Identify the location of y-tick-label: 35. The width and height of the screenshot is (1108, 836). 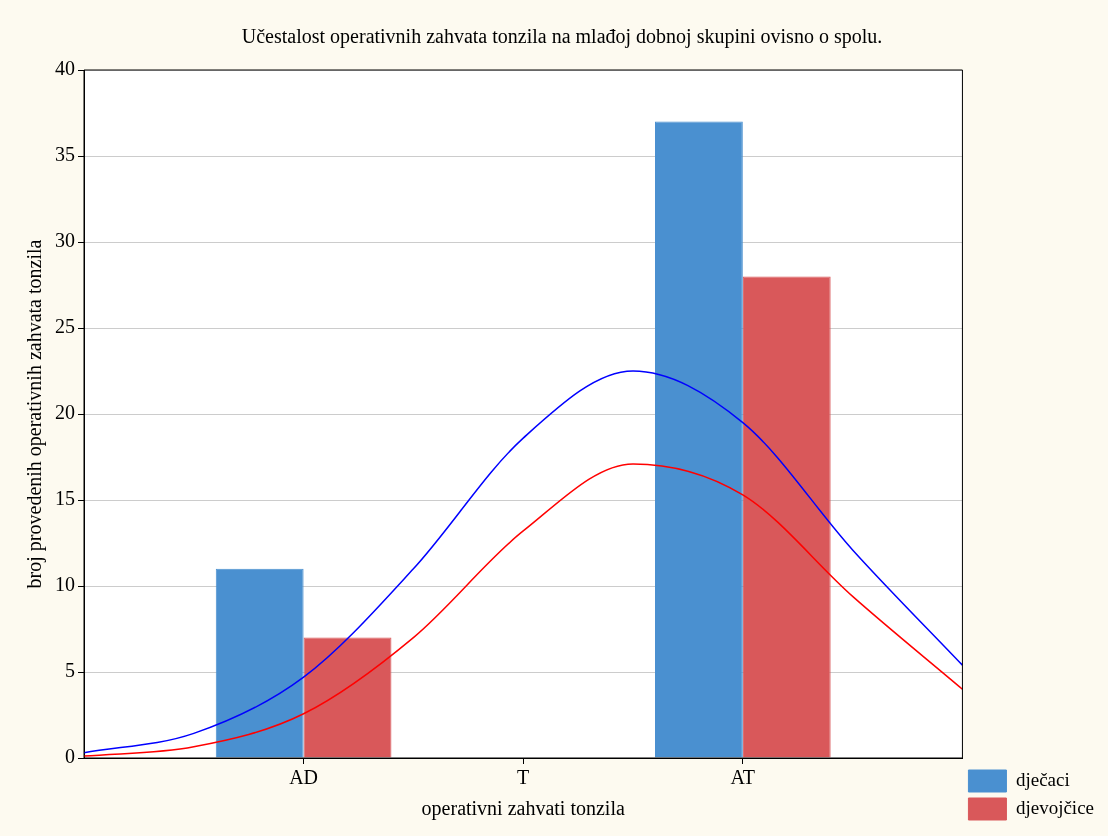
(65, 154).